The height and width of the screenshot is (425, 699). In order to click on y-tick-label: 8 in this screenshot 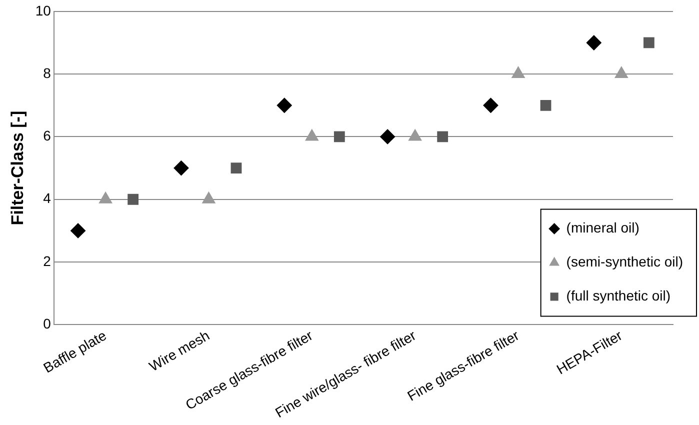, I will do `click(47, 72)`.